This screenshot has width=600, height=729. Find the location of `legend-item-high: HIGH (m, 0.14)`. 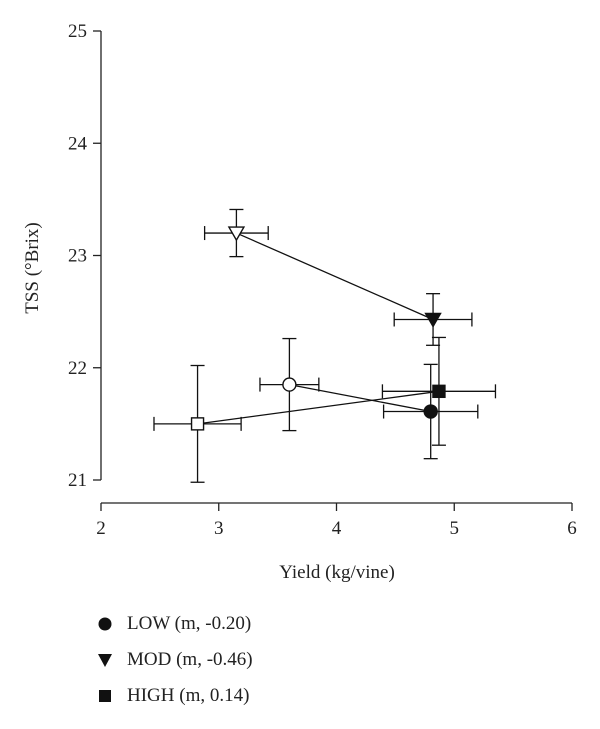

legend-item-high: HIGH (m, 0.14) is located at coordinates (174, 696).